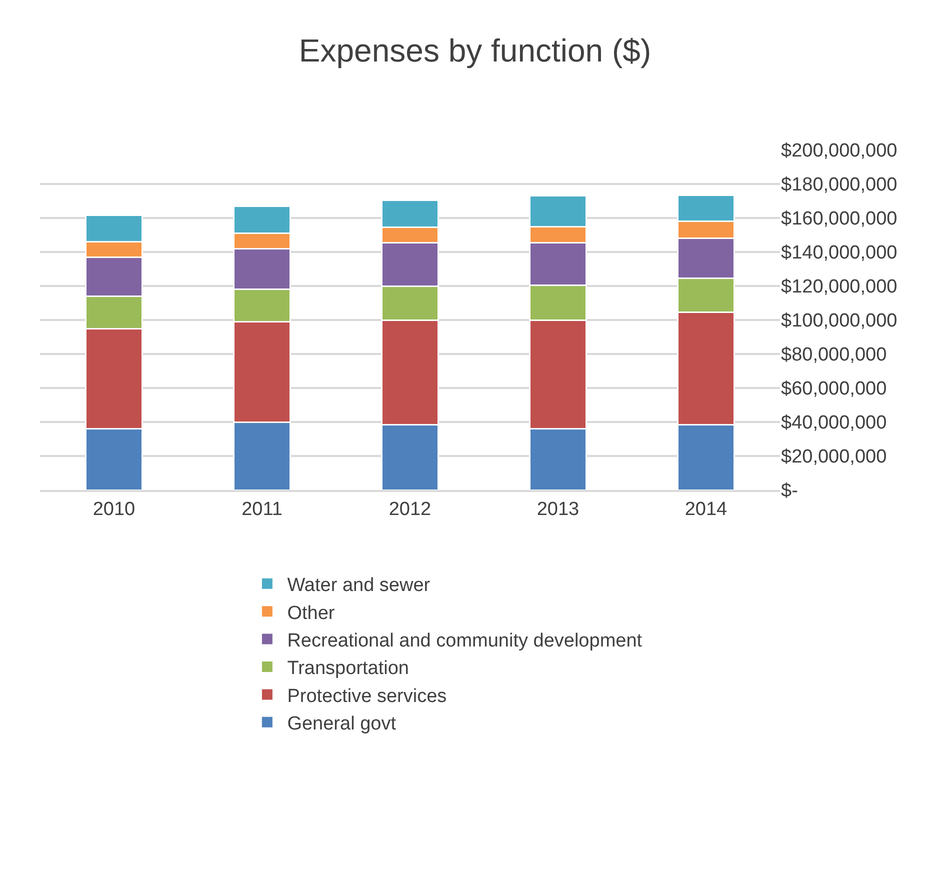 The image size is (950, 872). What do you see at coordinates (839, 219) in the screenshot?
I see `y-tick-label: $160,000,000` at bounding box center [839, 219].